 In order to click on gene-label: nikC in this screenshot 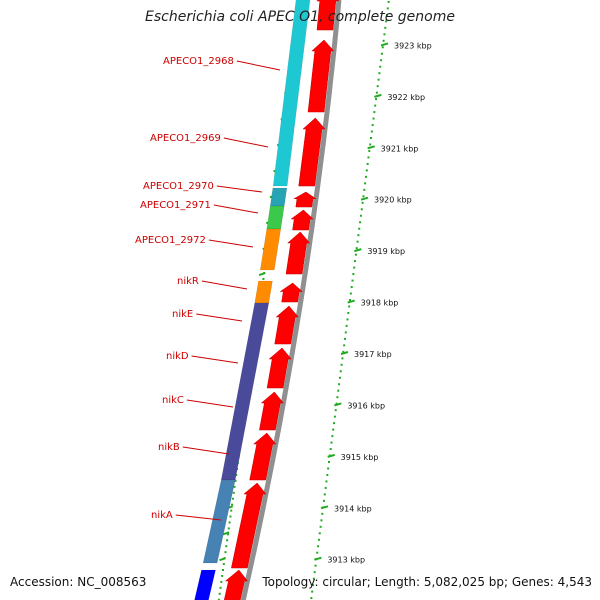, I will do `click(173, 400)`.